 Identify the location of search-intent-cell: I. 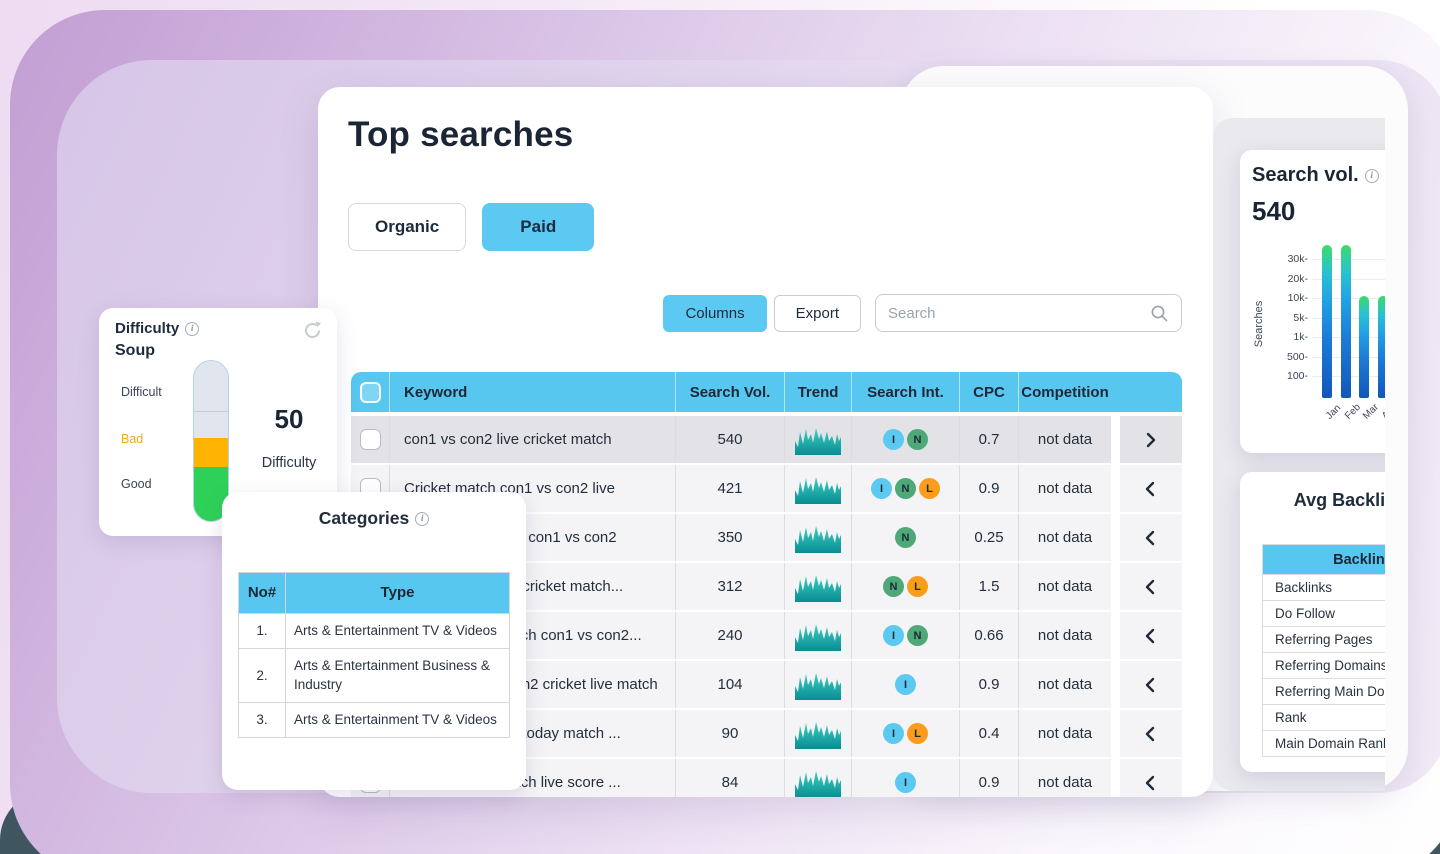
(905, 778).